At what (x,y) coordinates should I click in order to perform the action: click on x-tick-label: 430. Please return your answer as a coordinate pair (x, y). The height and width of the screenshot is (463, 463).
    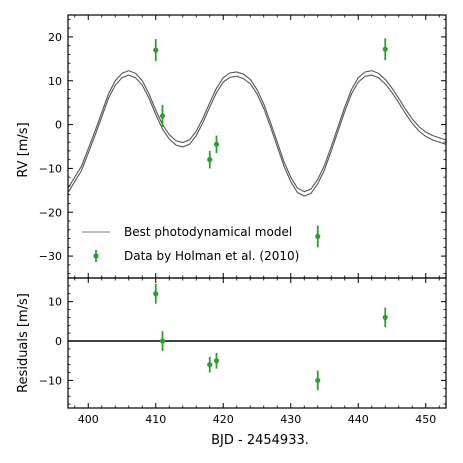
    Looking at the image, I should click on (290, 419).